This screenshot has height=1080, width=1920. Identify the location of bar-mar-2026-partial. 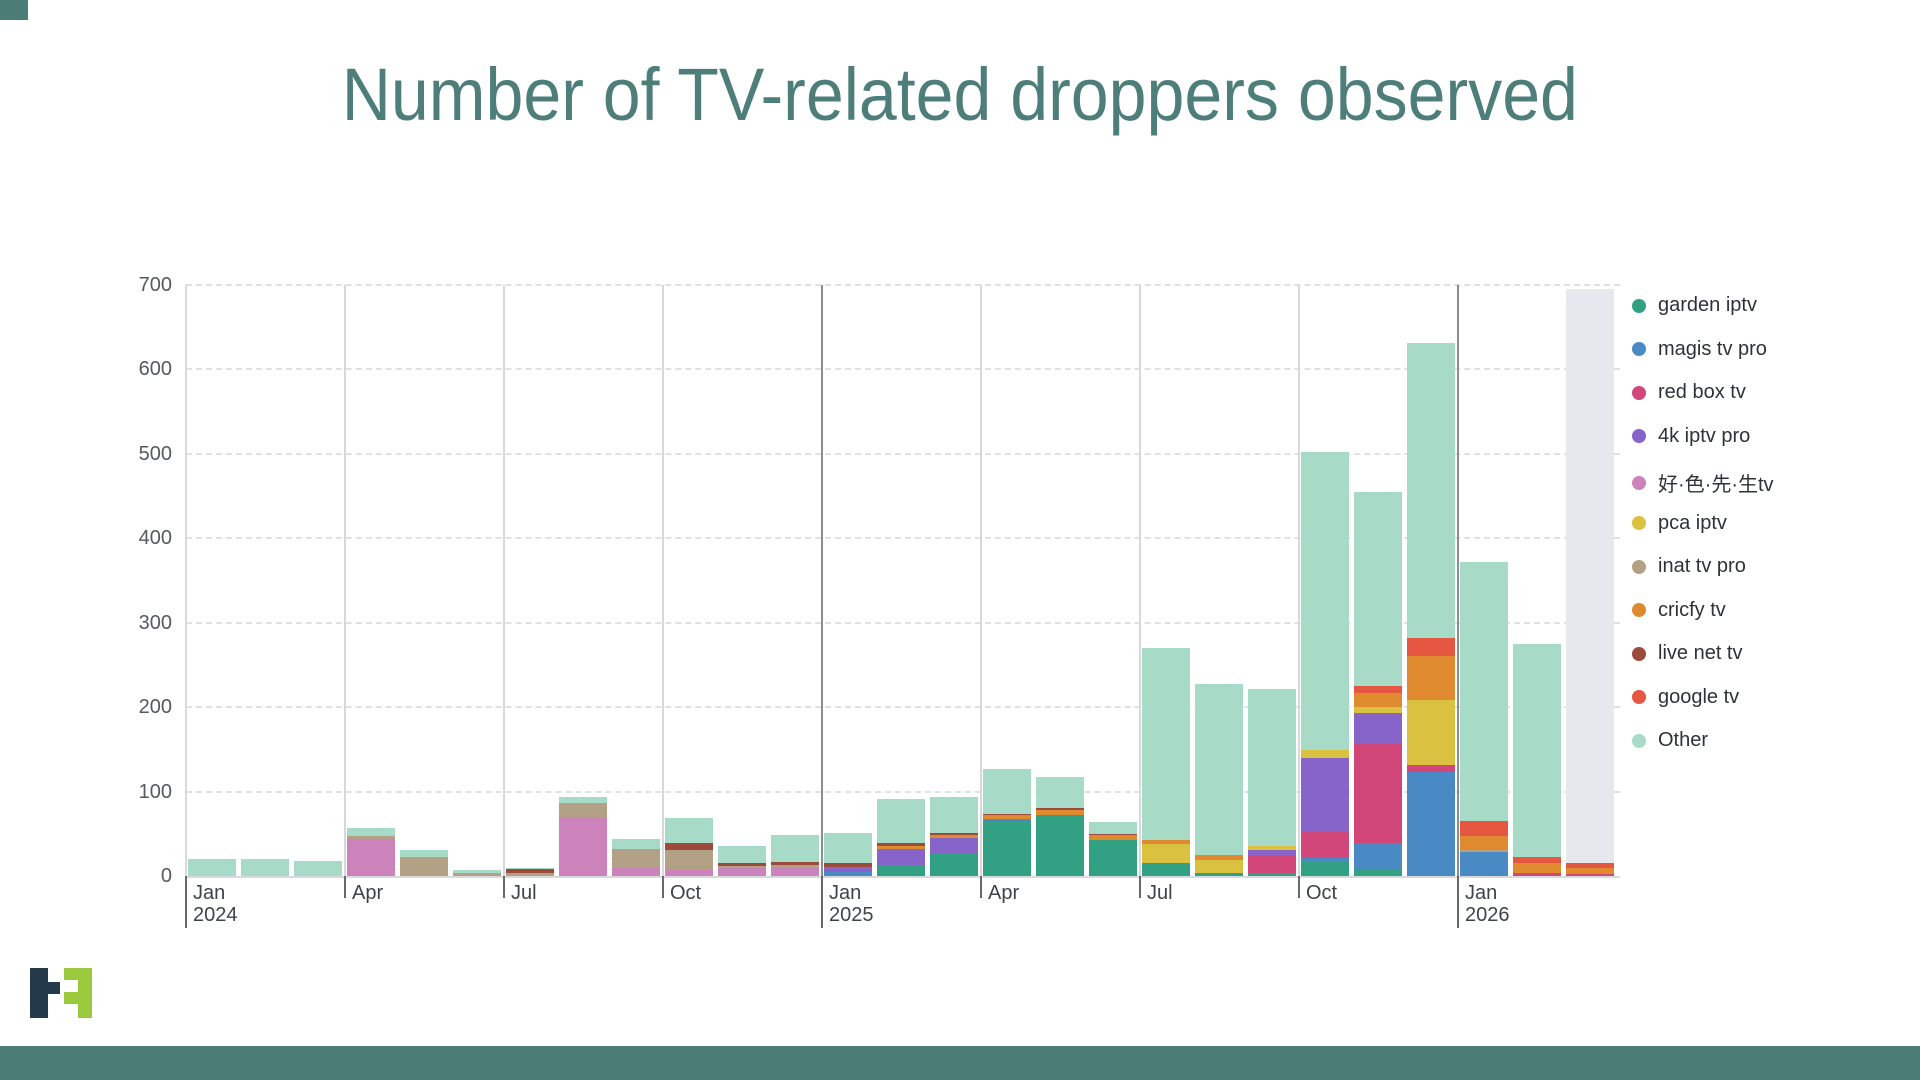
(1590, 580).